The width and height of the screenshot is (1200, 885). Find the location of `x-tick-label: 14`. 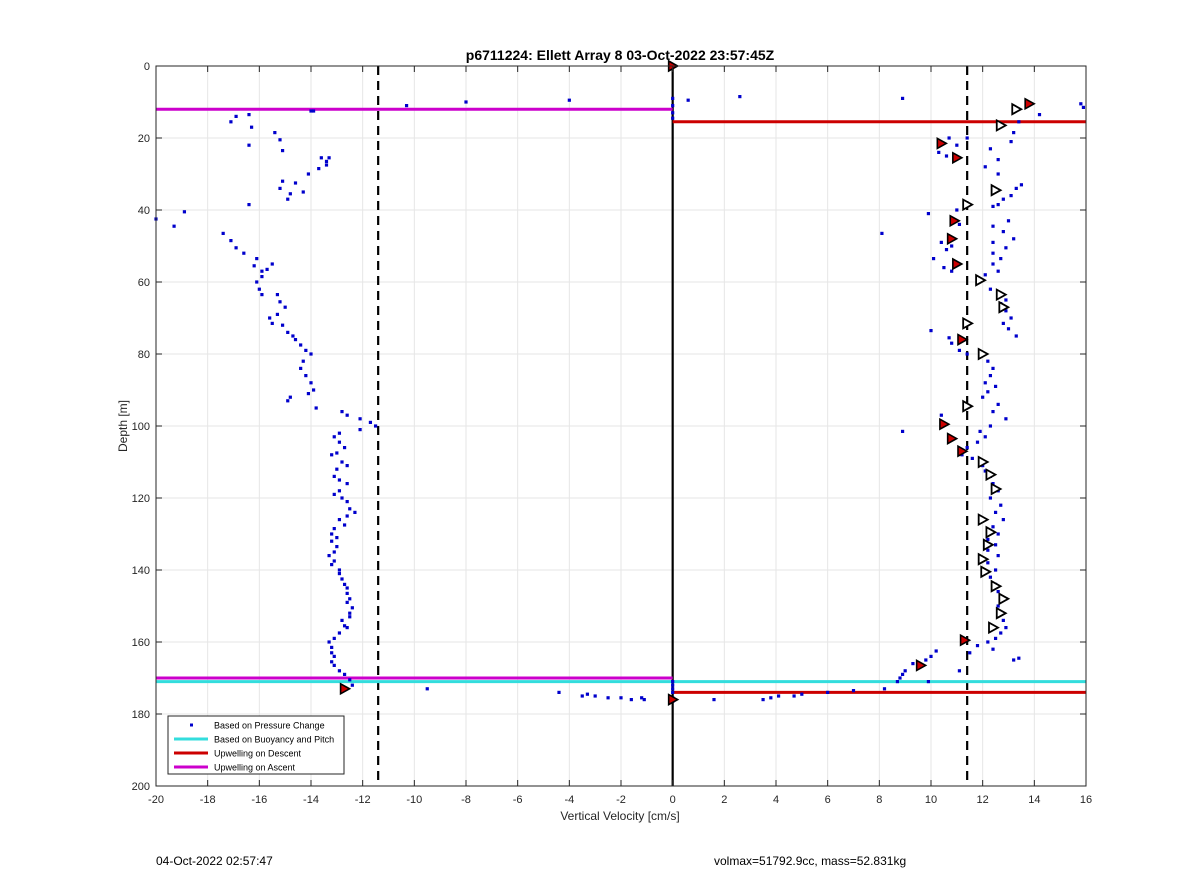

x-tick-label: 14 is located at coordinates (1034, 800).